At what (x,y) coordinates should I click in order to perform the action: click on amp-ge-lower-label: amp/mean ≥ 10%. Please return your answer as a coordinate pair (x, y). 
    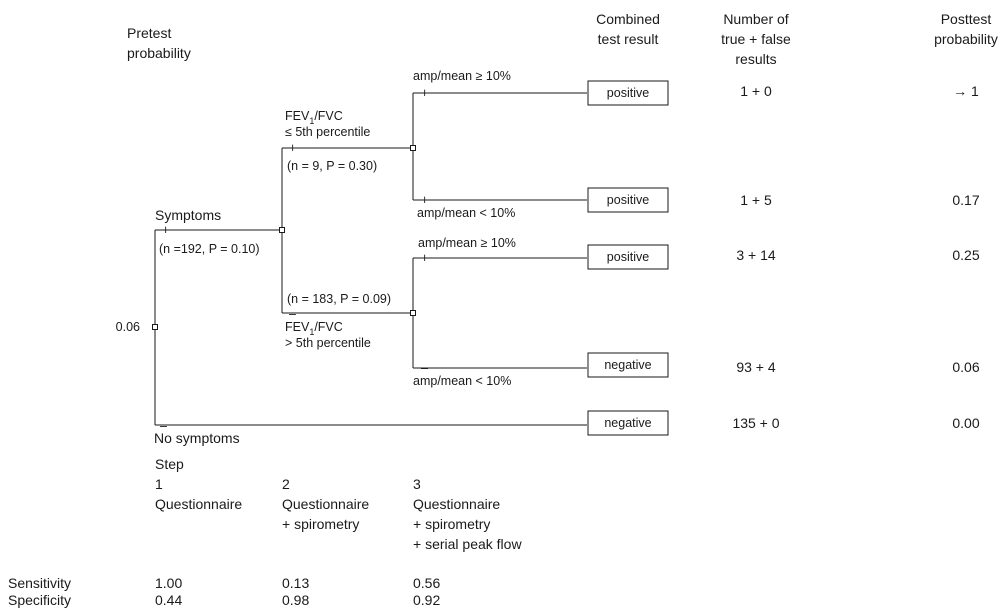
    Looking at the image, I should click on (467, 243).